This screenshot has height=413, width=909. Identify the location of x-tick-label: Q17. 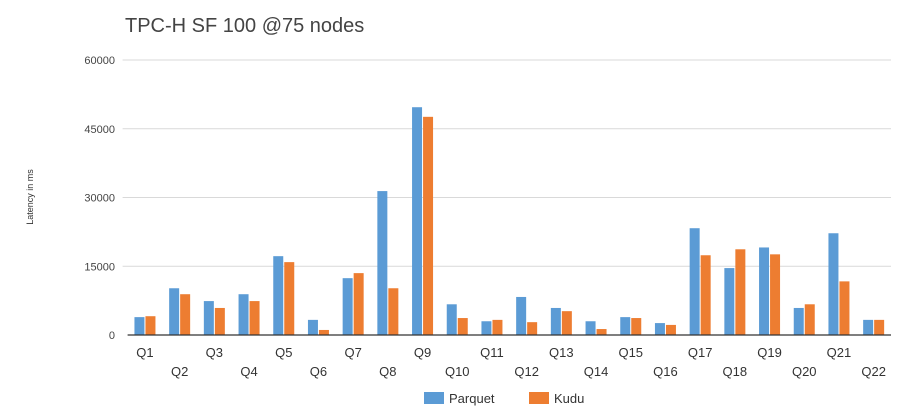
(700, 352).